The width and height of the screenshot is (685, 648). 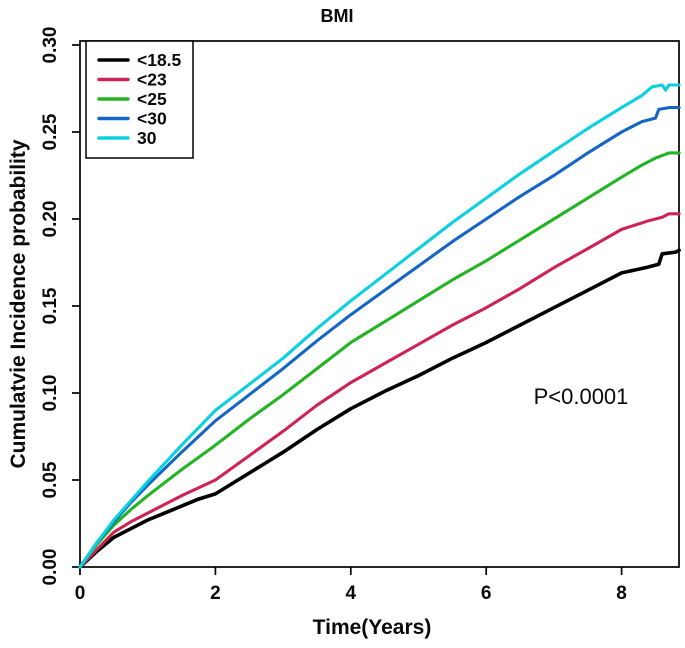 What do you see at coordinates (50, 305) in the screenshot?
I see `y-axis-tick-label: 0.15` at bounding box center [50, 305].